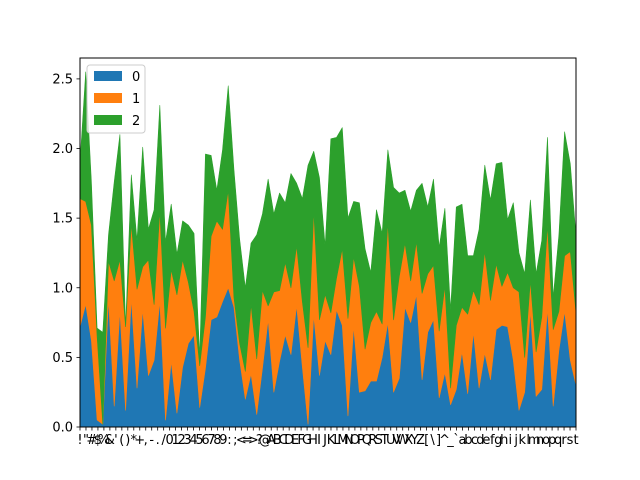 The width and height of the screenshot is (640, 480). I want to click on x-tick-label: 7, so click(211, 440).